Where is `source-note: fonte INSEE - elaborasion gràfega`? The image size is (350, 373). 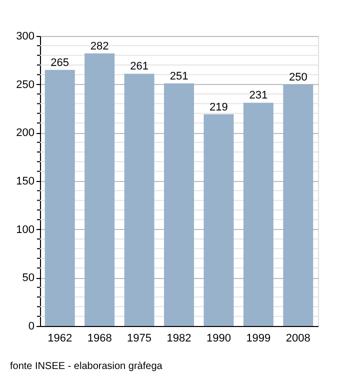
source-note: fonte INSEE - elaborasion gràfega is located at coordinates (86, 366).